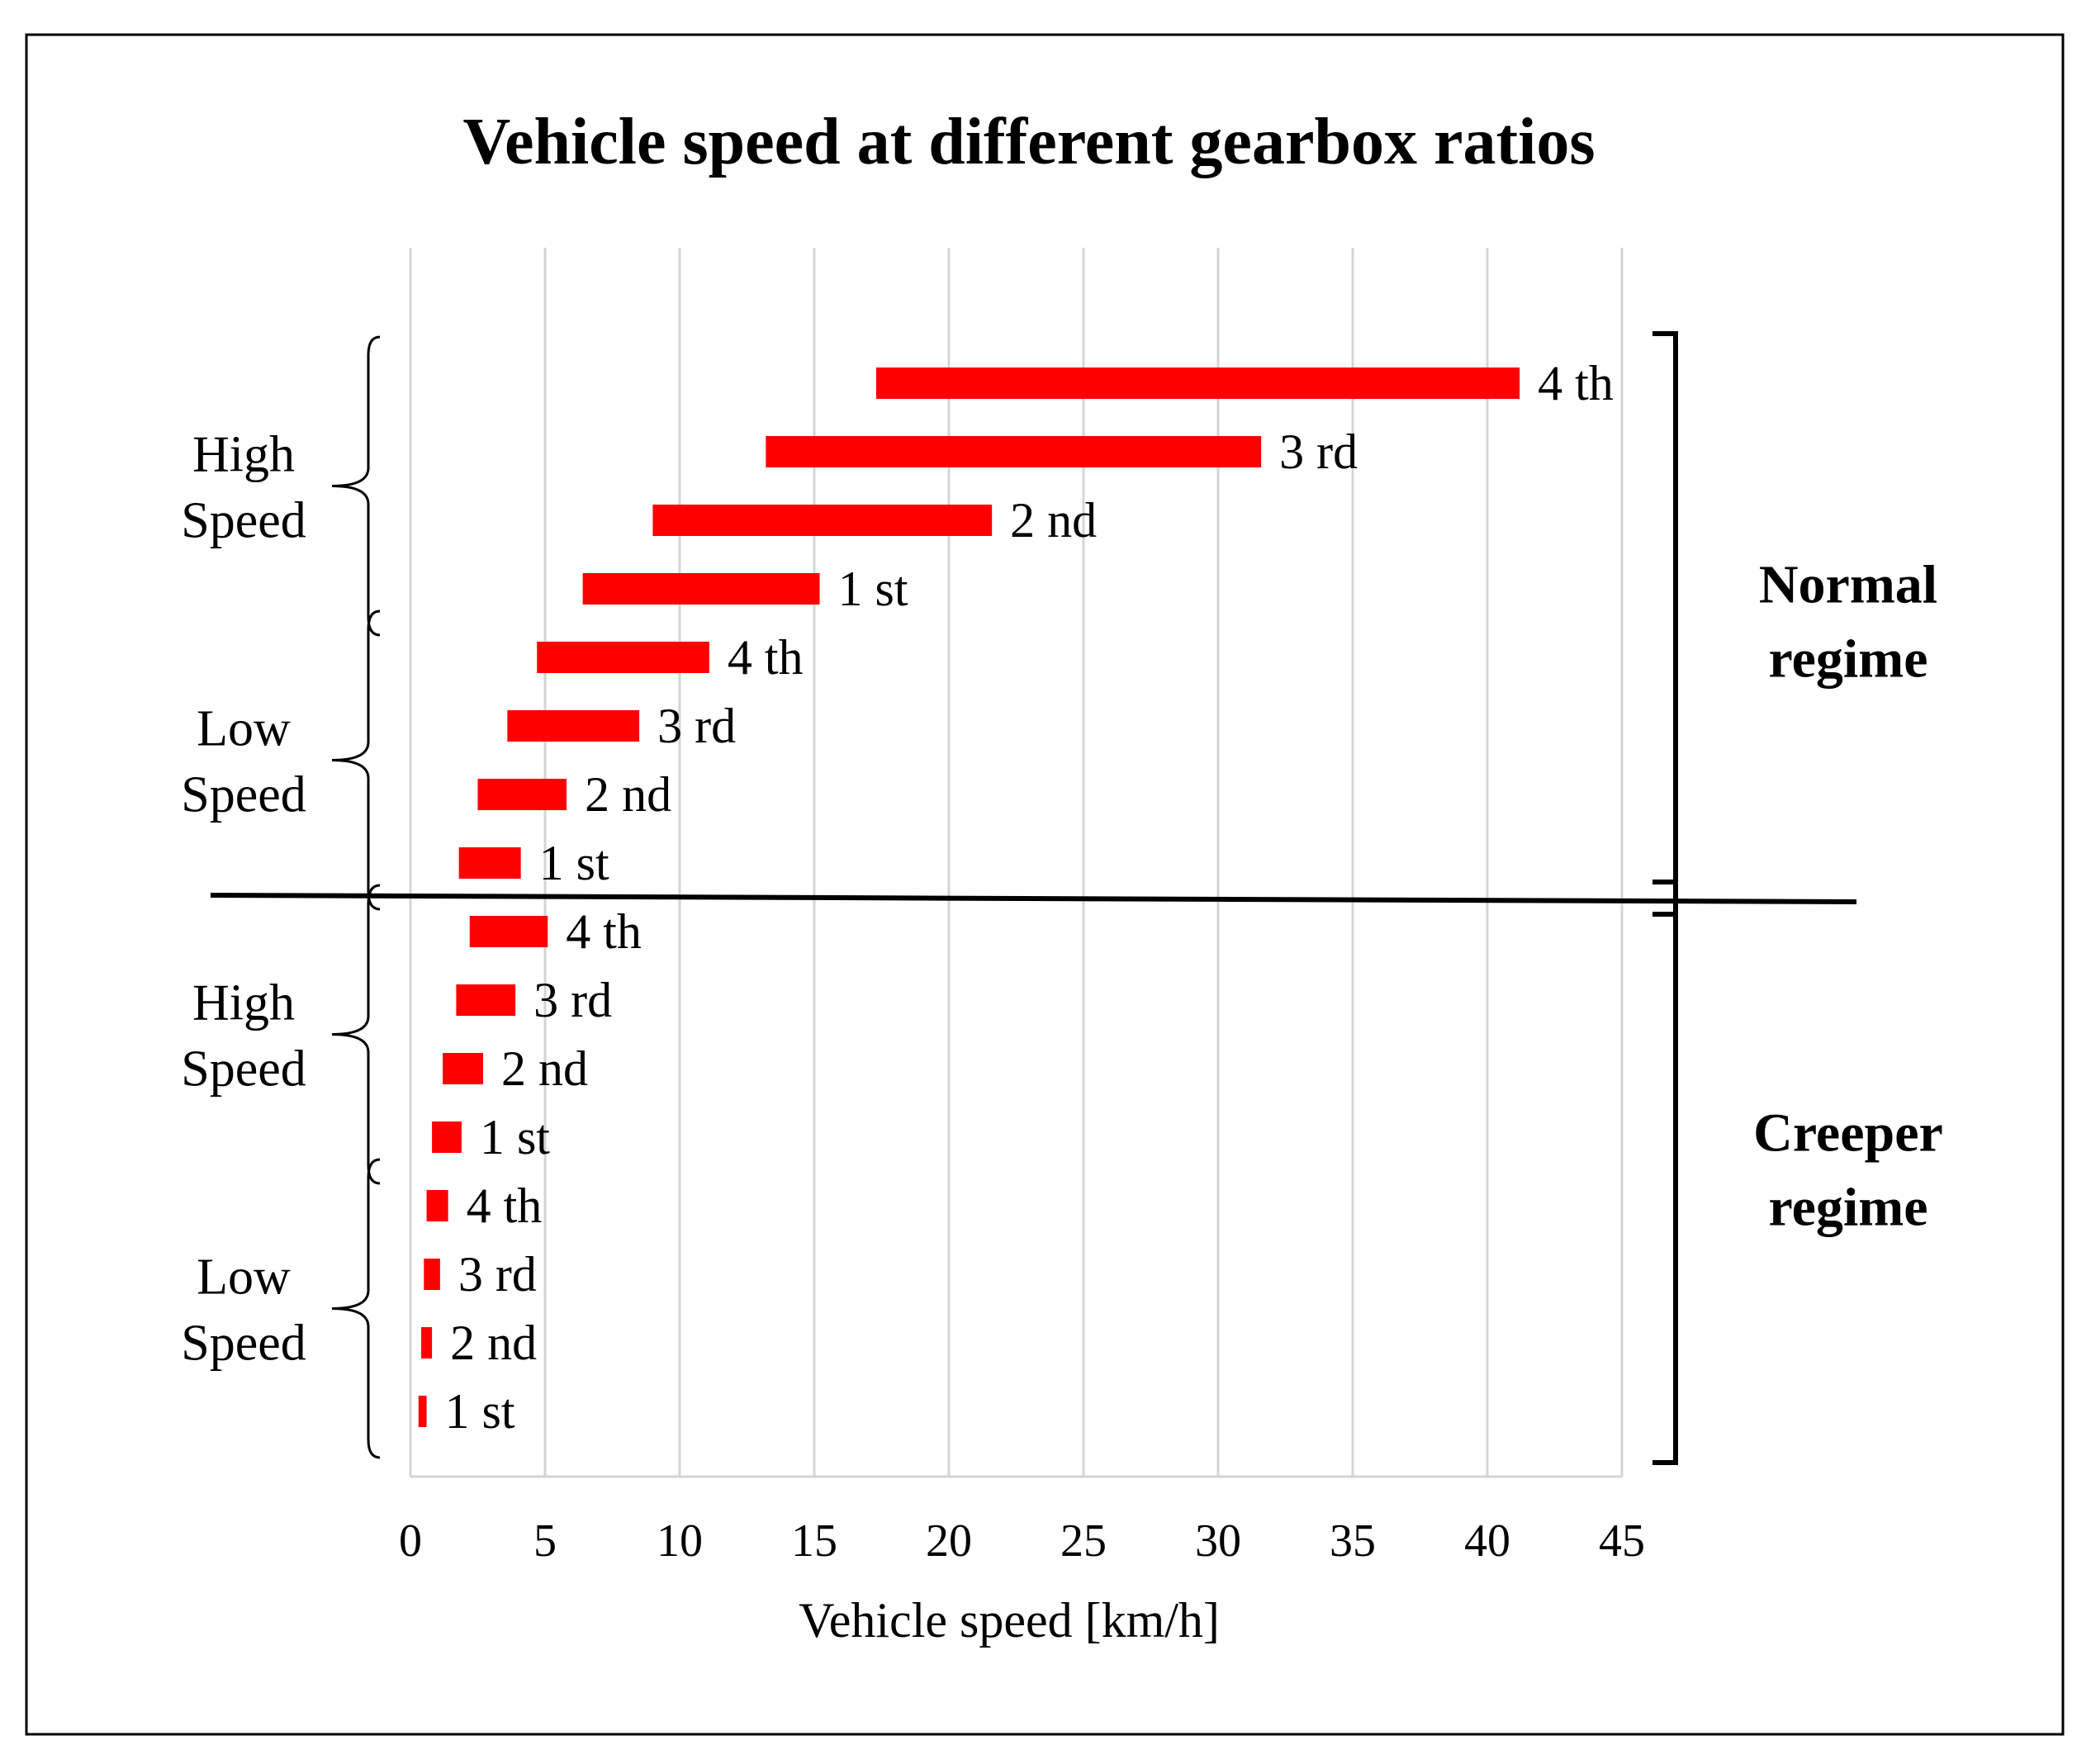 This screenshot has height=1764, width=2091. I want to click on x-tick-label-25: 25, so click(1083, 1541).